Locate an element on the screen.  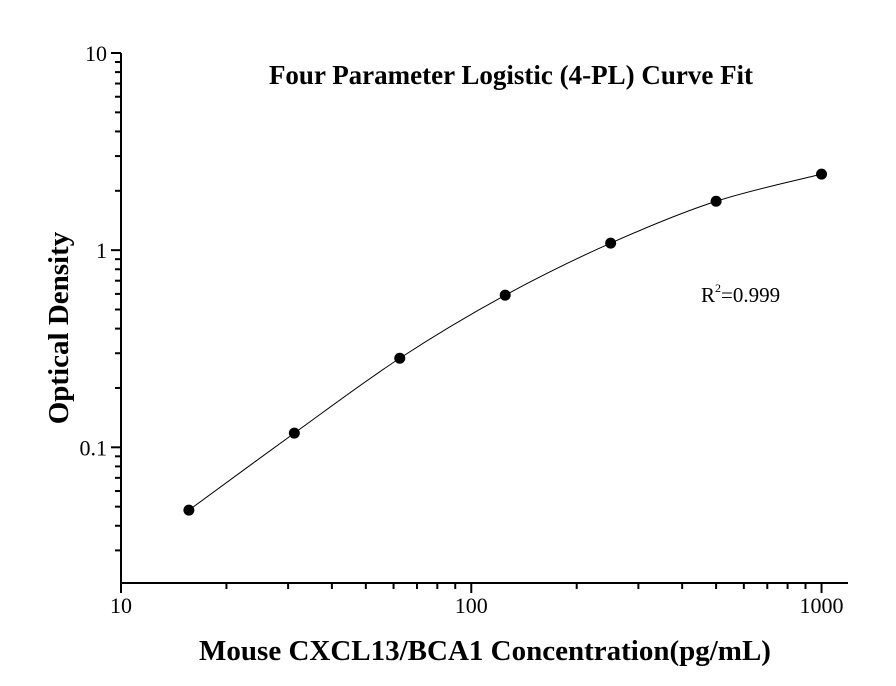
x-tick-label: 100 is located at coordinates (471, 605).